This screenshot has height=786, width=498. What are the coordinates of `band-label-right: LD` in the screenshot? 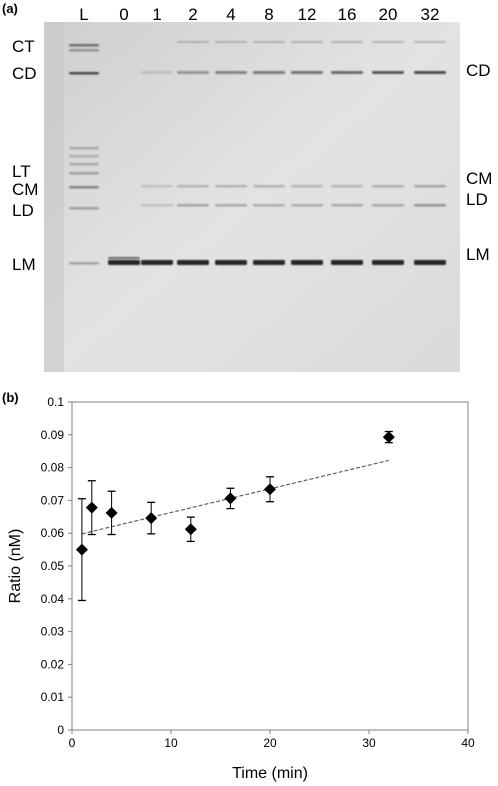 It's located at (477, 199).